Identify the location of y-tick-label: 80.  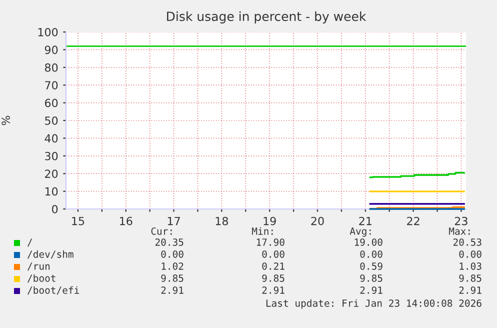
(51, 67).